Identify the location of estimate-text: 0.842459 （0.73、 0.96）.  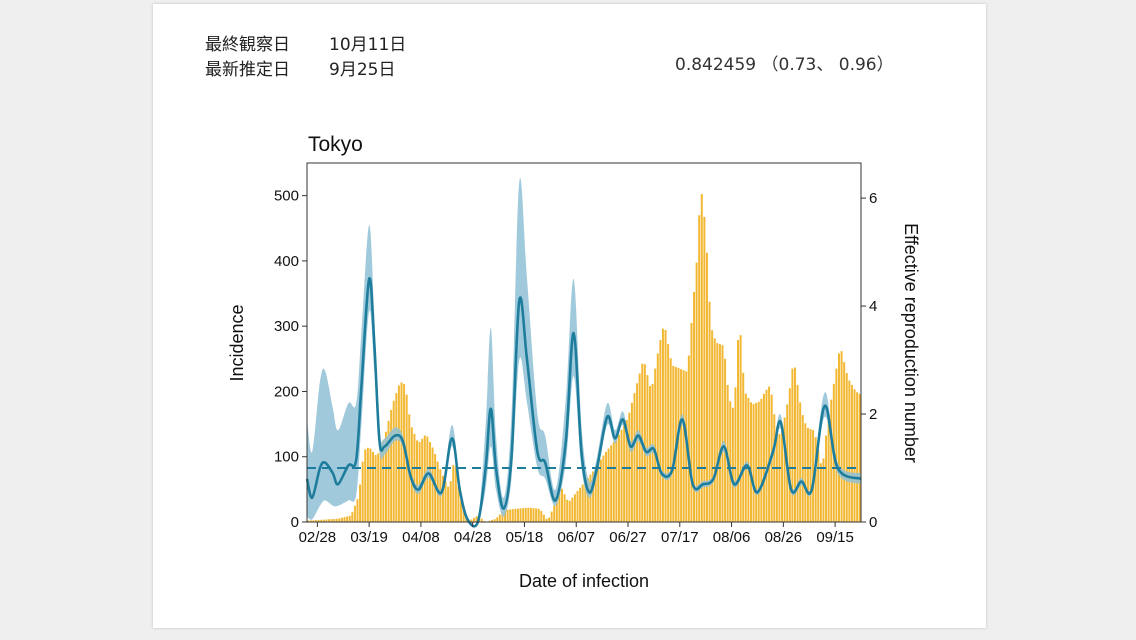
(784, 65).